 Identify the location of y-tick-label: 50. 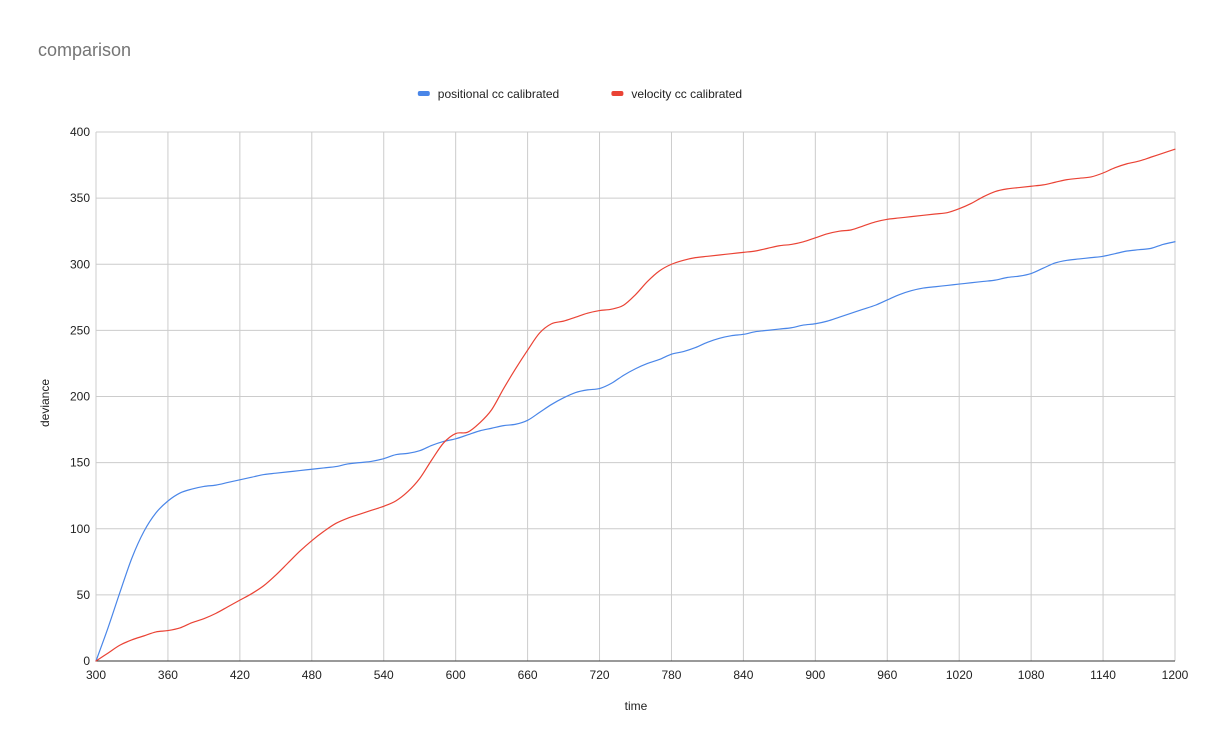
(84, 595).